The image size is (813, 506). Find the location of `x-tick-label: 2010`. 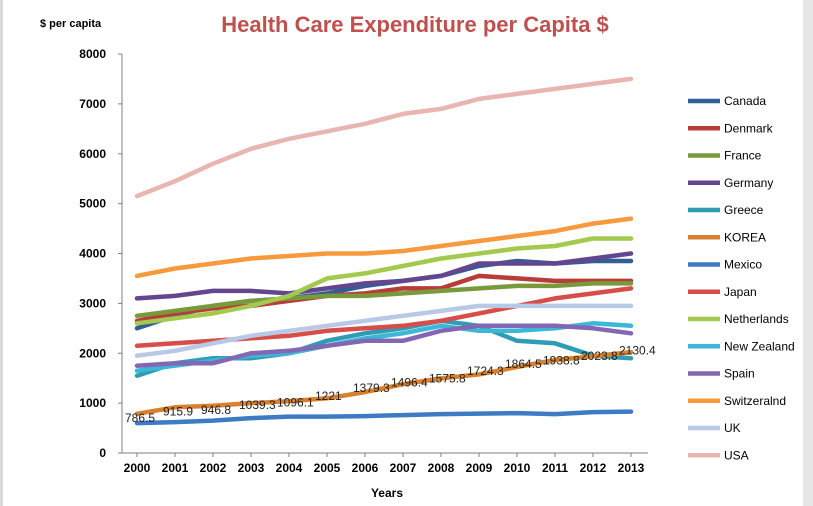

x-tick-label: 2010 is located at coordinates (517, 468).